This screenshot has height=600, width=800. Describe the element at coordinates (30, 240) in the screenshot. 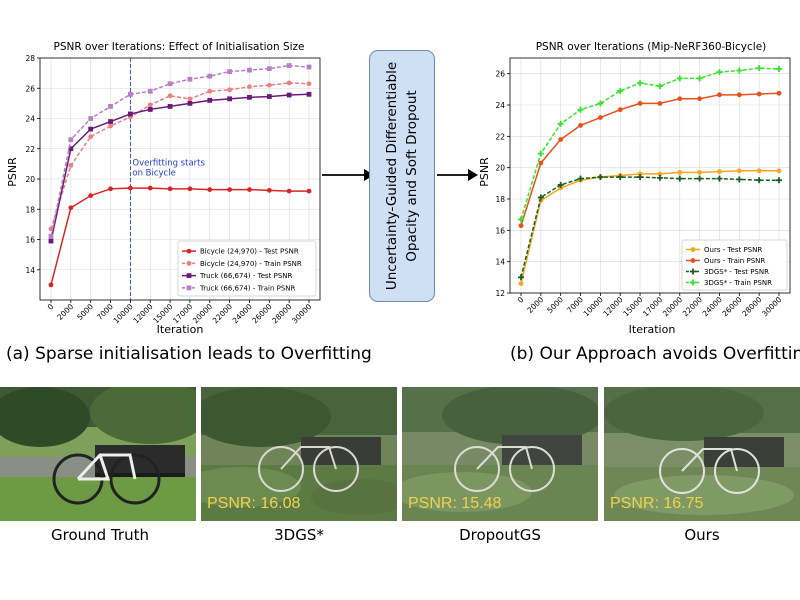

I see `chart-left-ytick-label: 16` at that location.